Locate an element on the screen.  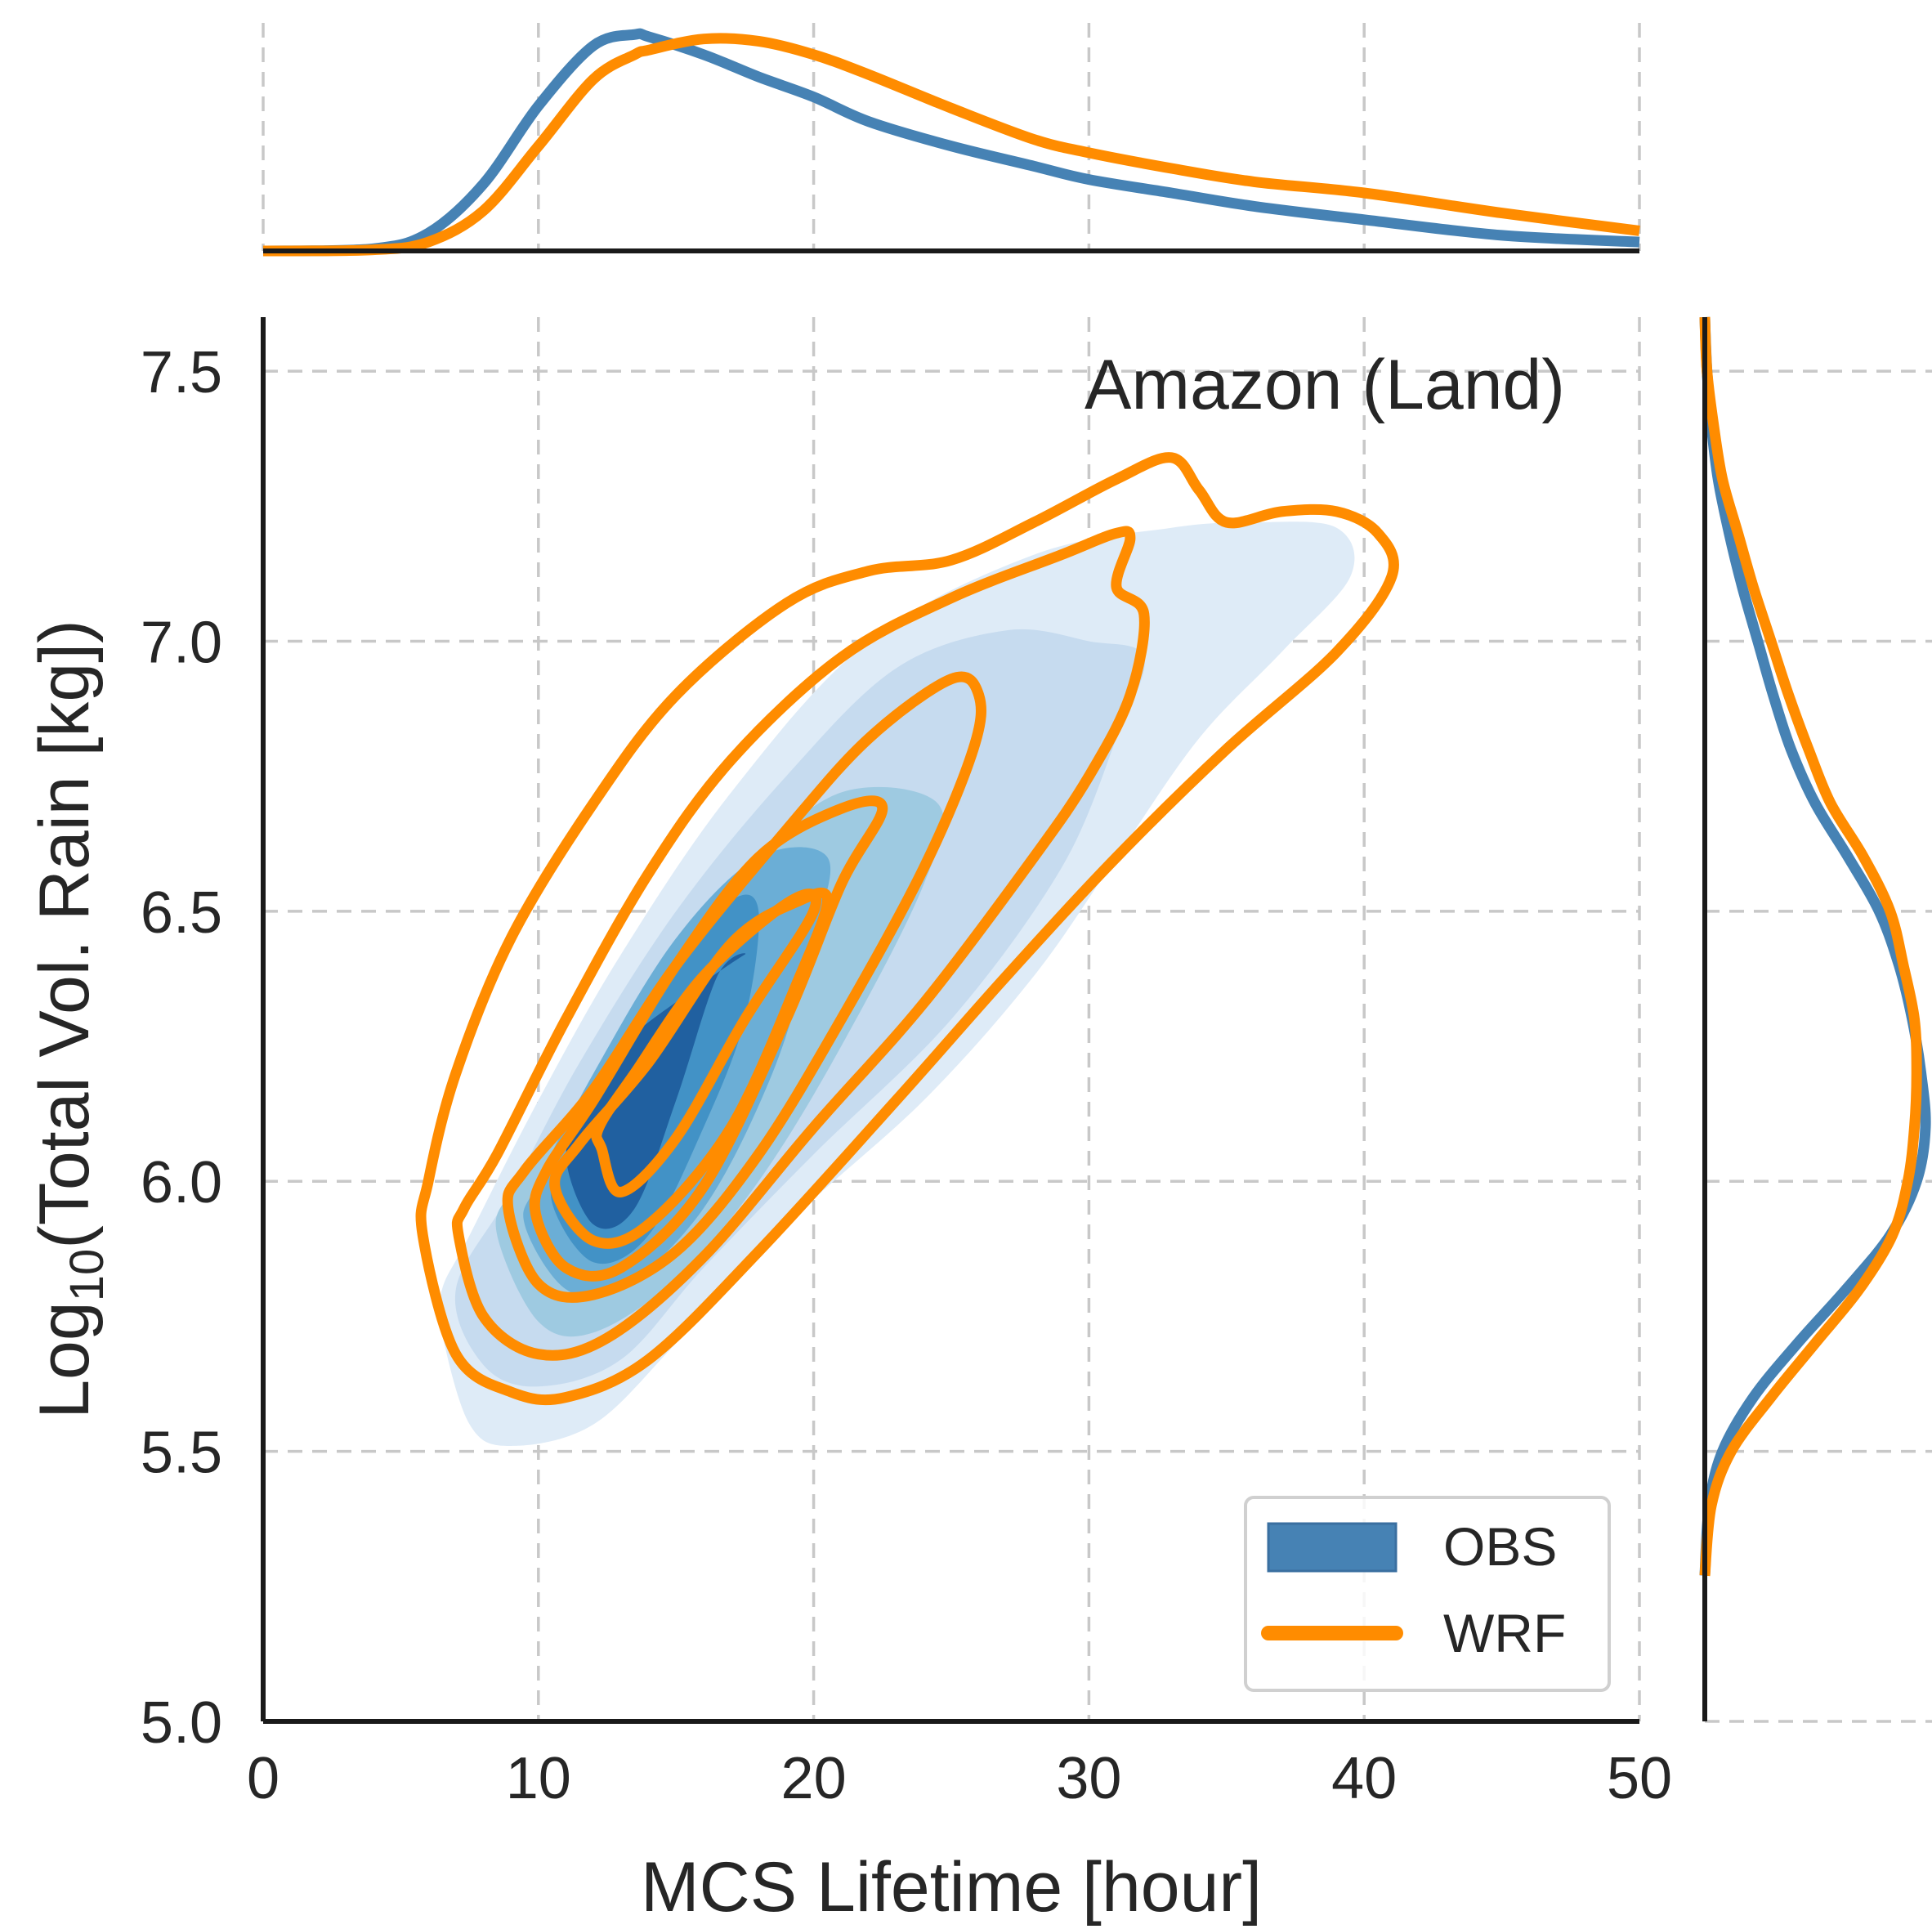
top-marginal-obs-curve is located at coordinates (951, 142).